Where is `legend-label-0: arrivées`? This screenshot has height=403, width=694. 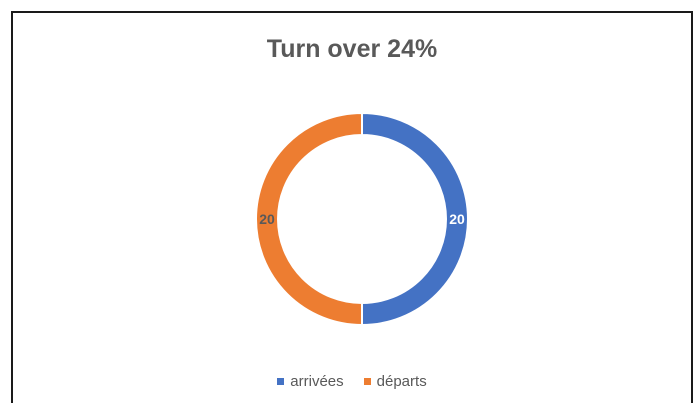 legend-label-0: arrivées is located at coordinates (317, 381).